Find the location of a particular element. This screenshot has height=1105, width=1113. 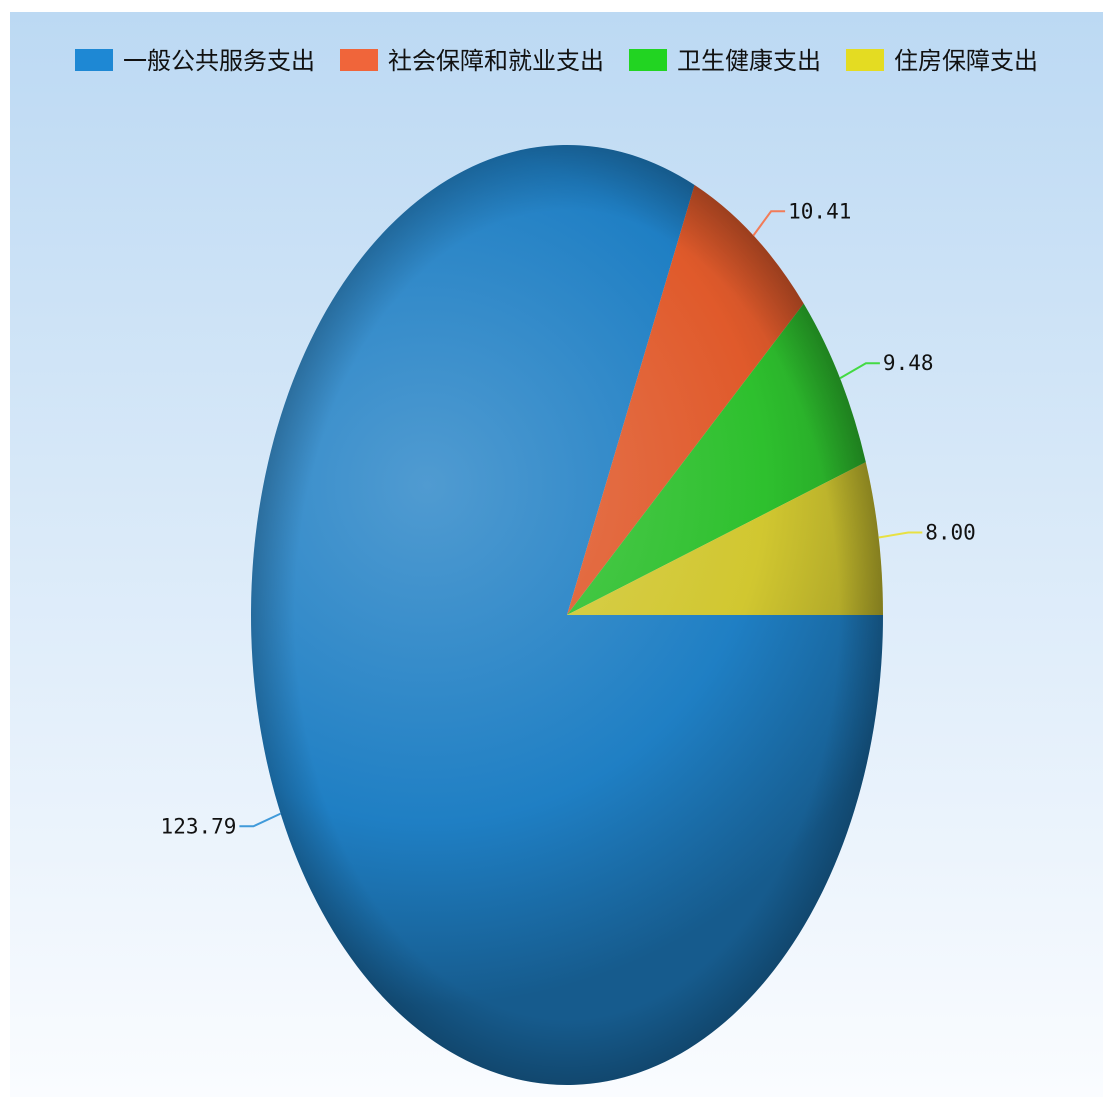

legend-item: 卫生健康支出 is located at coordinates (725, 61).